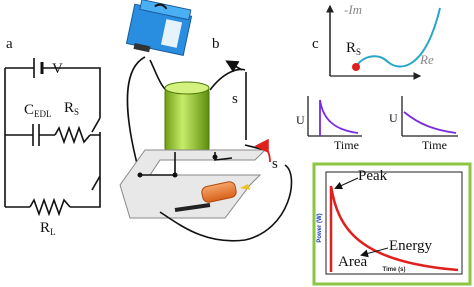 The height and width of the screenshot is (287, 474). What do you see at coordinates (216, 44) in the screenshot?
I see `panel-label: b` at bounding box center [216, 44].